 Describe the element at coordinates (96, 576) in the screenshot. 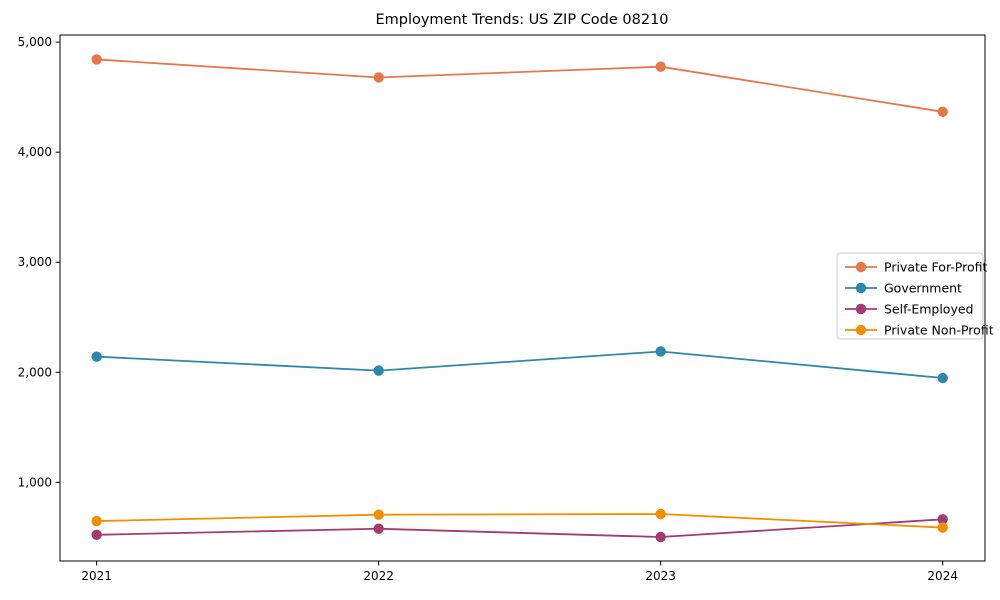

I see `x-tick-label: 2021` at that location.